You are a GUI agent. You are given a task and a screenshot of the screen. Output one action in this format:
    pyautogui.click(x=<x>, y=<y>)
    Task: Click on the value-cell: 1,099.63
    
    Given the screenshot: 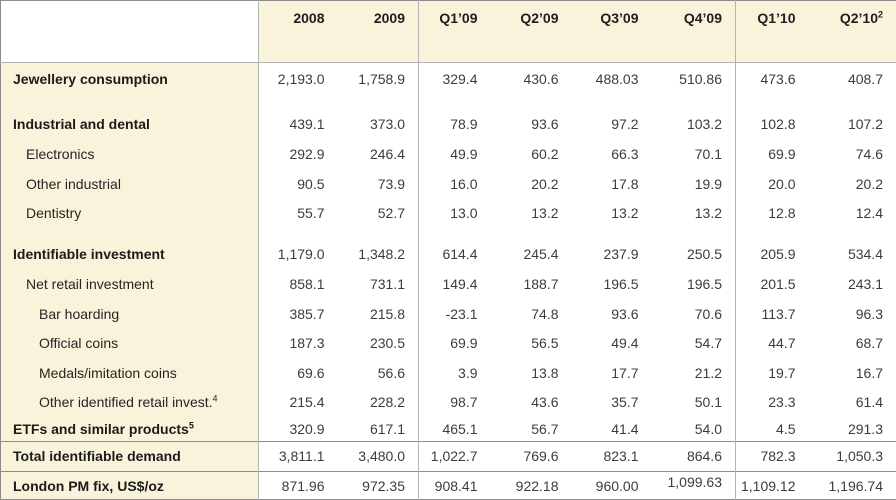 What is the action you would take?
    pyautogui.click(x=693, y=485)
    